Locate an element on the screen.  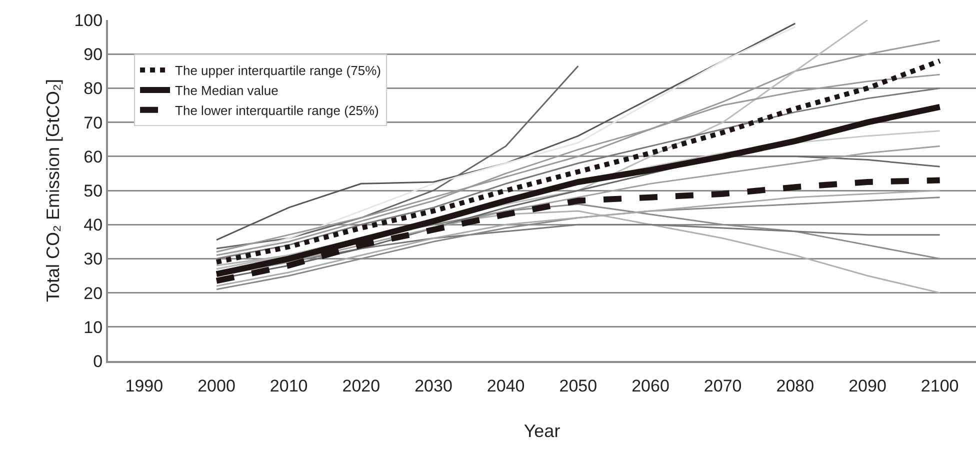
y-tick-label: 70 is located at coordinates (93, 122).